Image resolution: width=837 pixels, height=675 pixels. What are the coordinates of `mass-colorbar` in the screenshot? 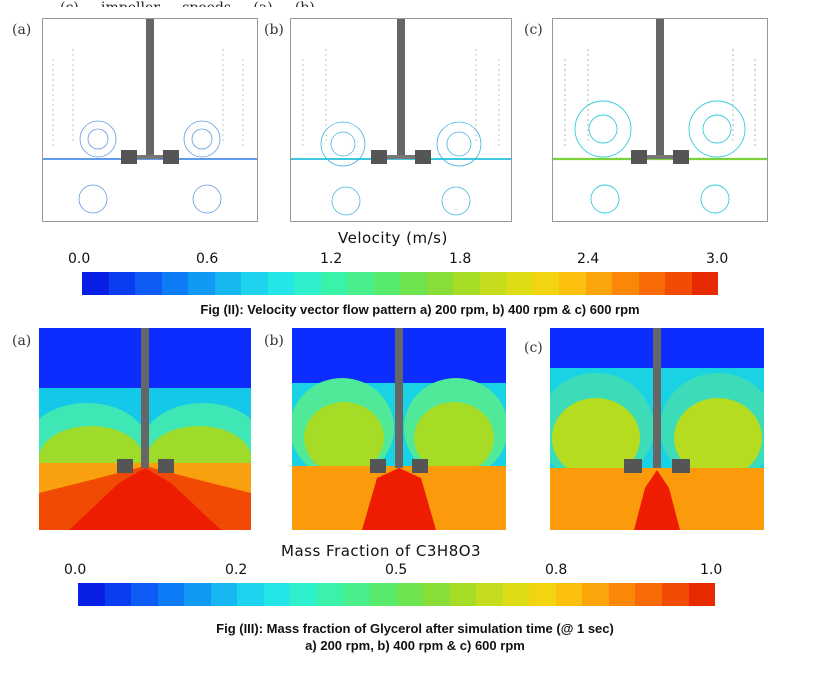 It's located at (397, 594).